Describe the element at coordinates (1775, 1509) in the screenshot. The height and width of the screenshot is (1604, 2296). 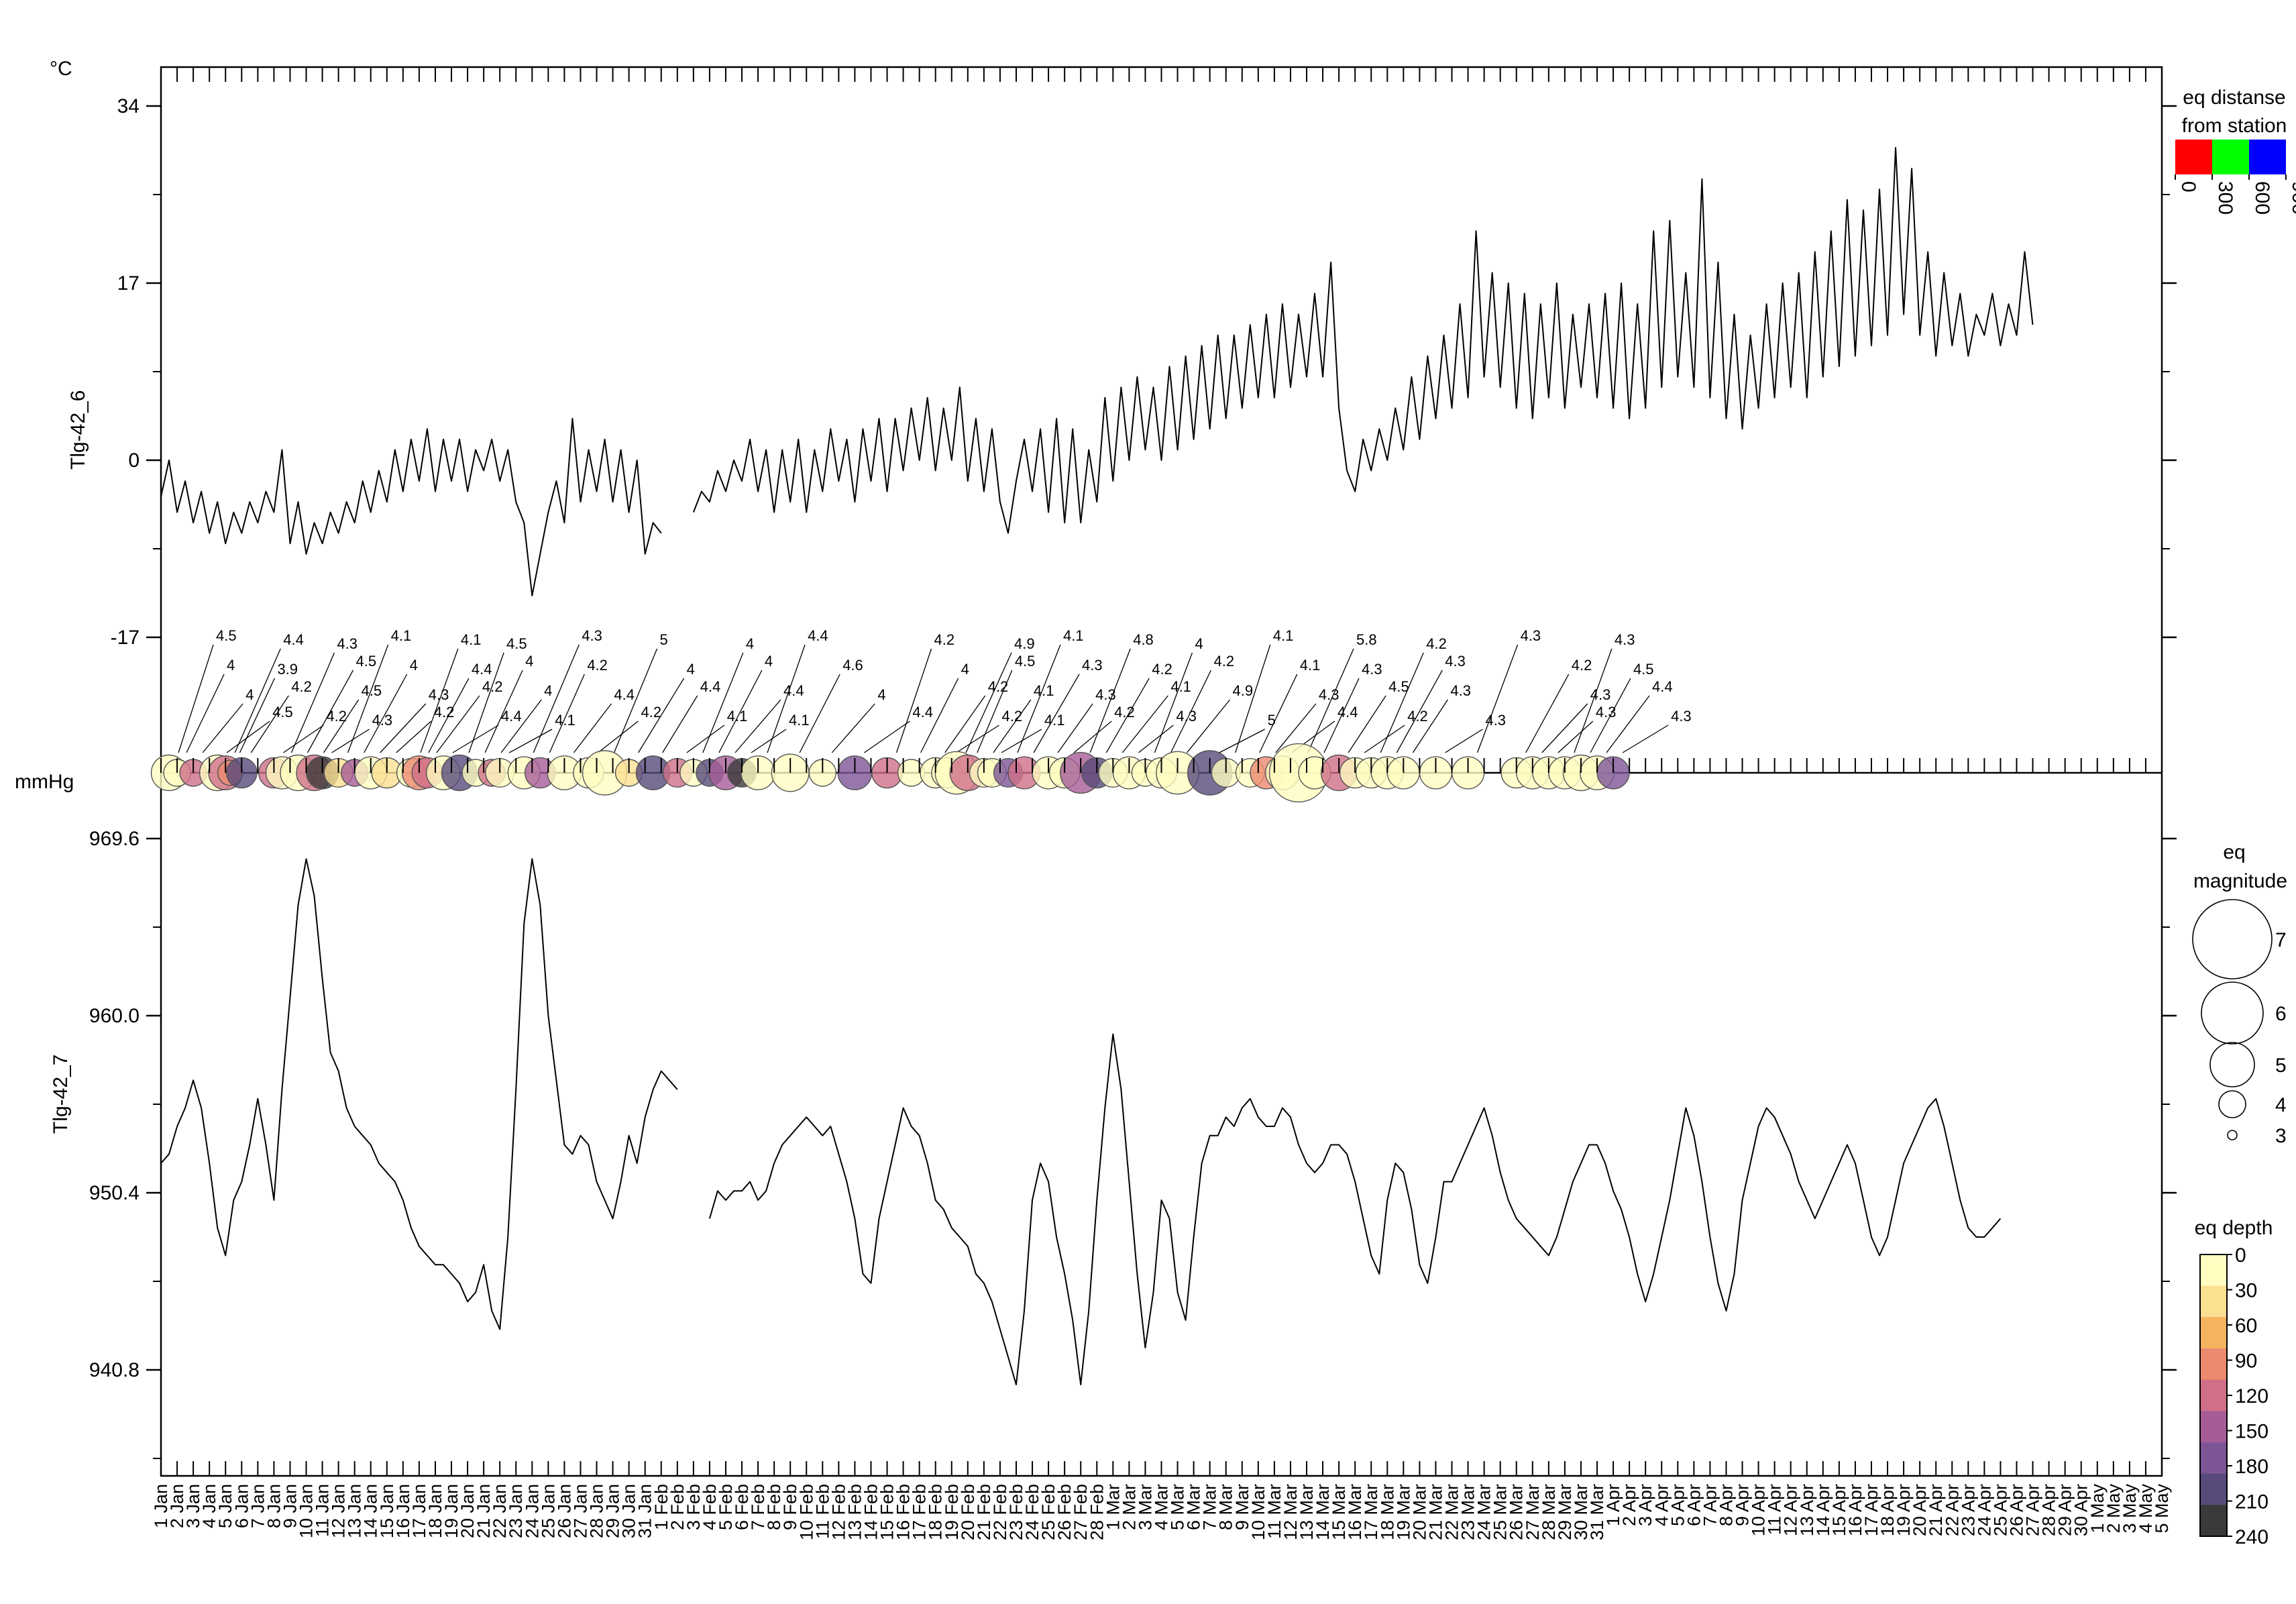
I see `date-tick-label: 11 Apr` at that location.